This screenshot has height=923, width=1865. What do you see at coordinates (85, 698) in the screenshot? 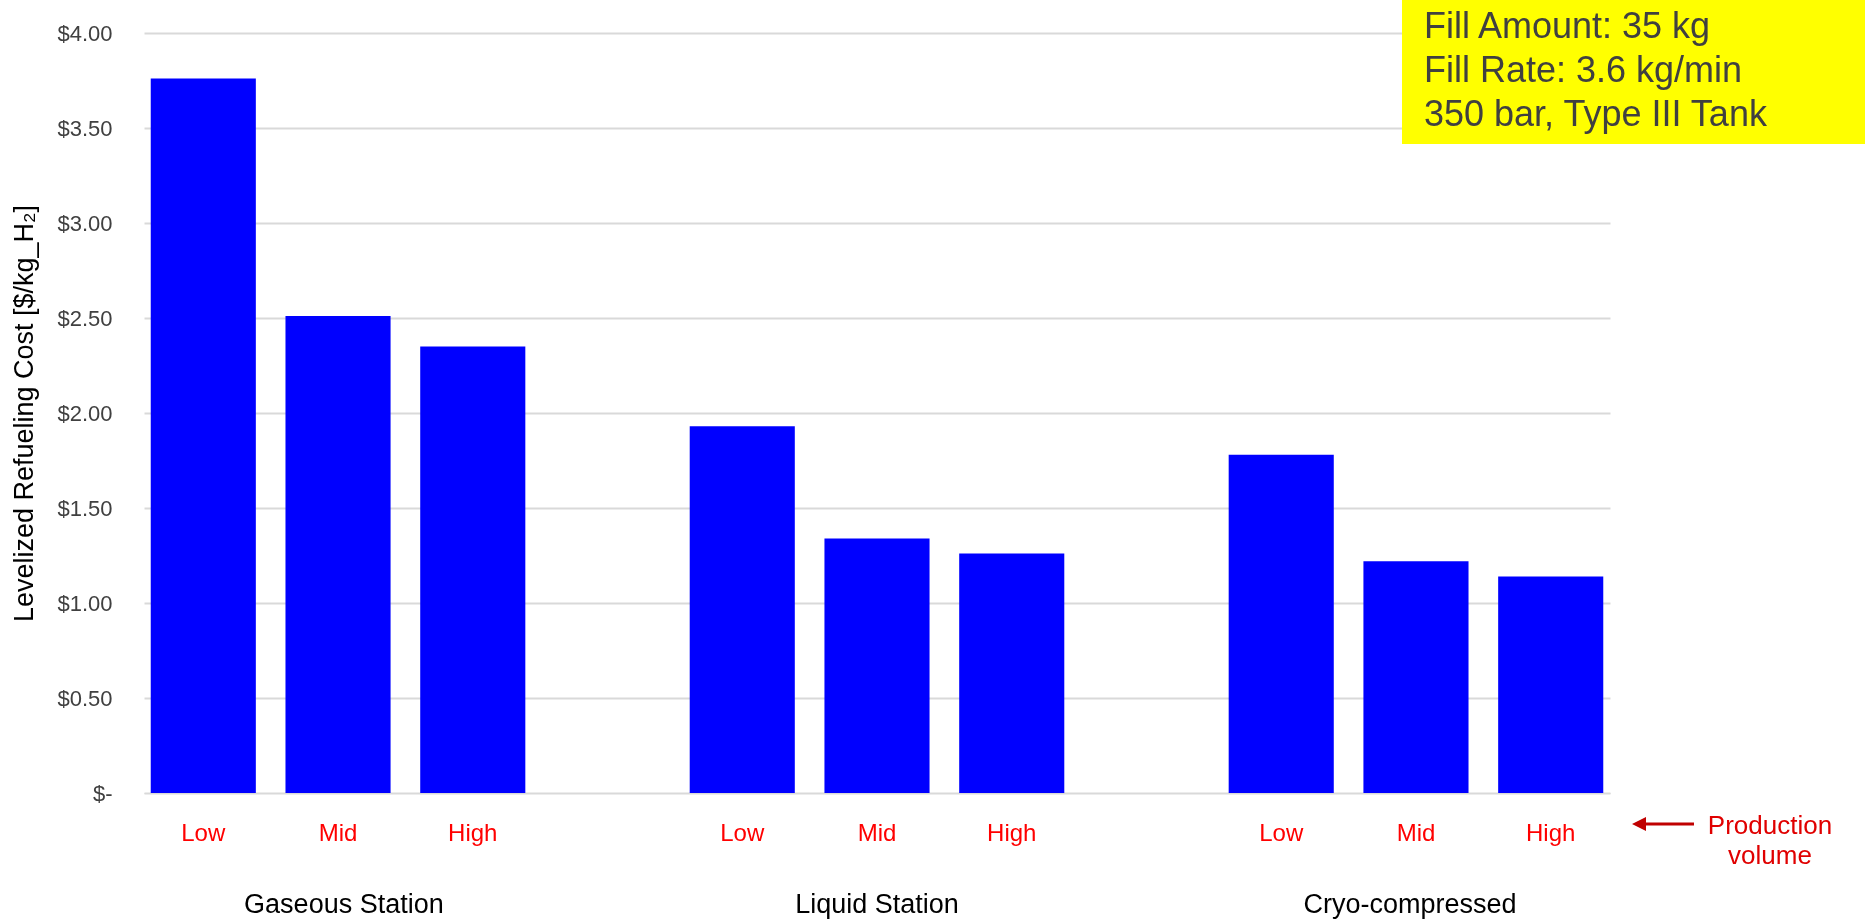
I see `y-tick-label: $0.50` at bounding box center [85, 698].